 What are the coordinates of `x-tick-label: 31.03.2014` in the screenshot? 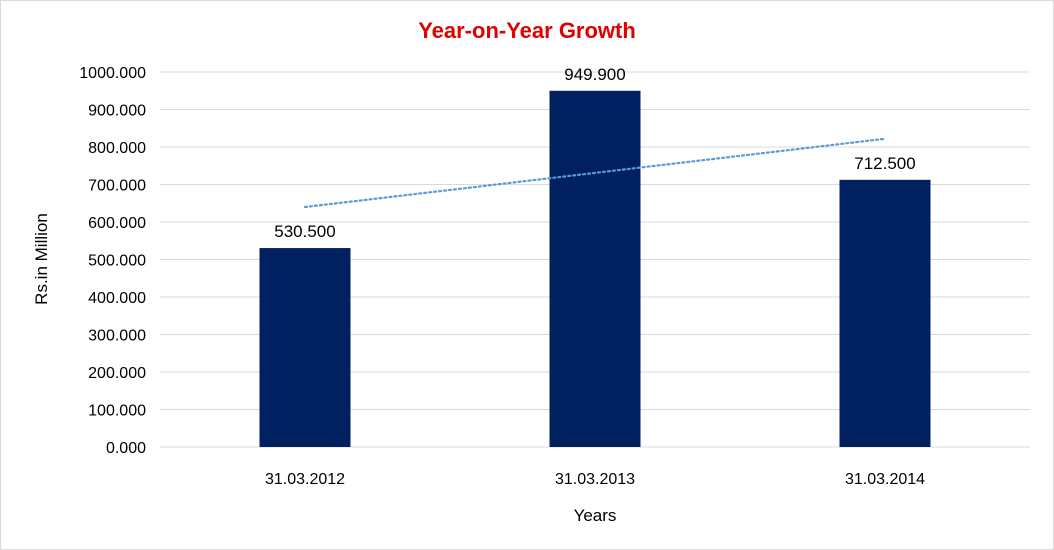 It's located at (885, 479).